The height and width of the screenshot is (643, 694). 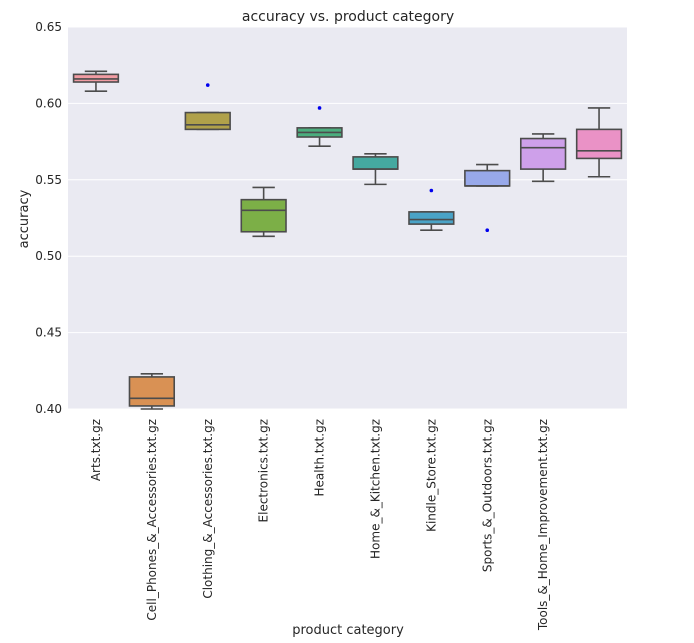 What do you see at coordinates (543, 525) in the screenshot?
I see `x-tick-label: Tools_&_Home_Improvement.txt.gz` at bounding box center [543, 525].